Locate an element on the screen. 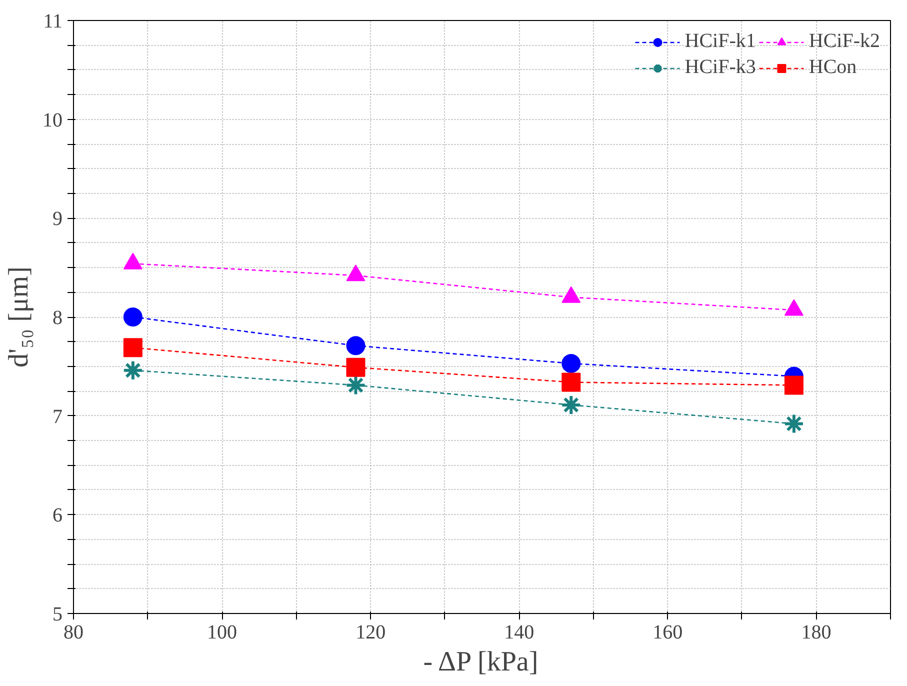  x-axis-title: - ΔP [kPa] is located at coordinates (480, 662).